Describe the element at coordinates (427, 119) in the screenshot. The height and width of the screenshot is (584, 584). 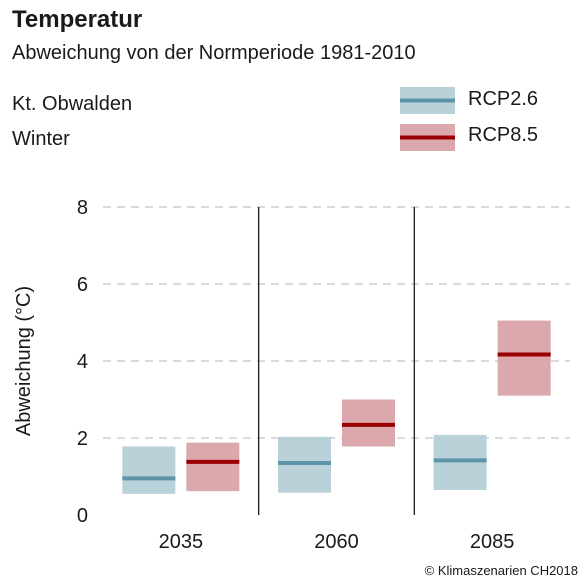
I see `legend-layer` at that location.